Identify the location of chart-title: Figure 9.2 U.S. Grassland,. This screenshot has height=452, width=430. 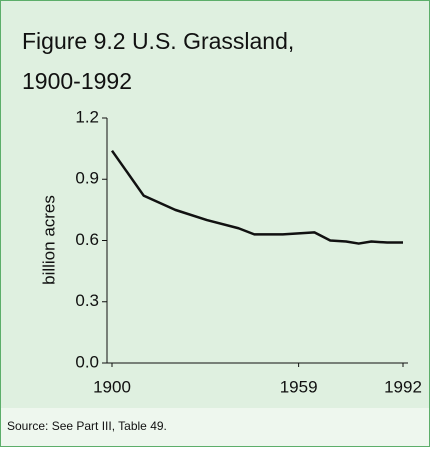
(158, 41).